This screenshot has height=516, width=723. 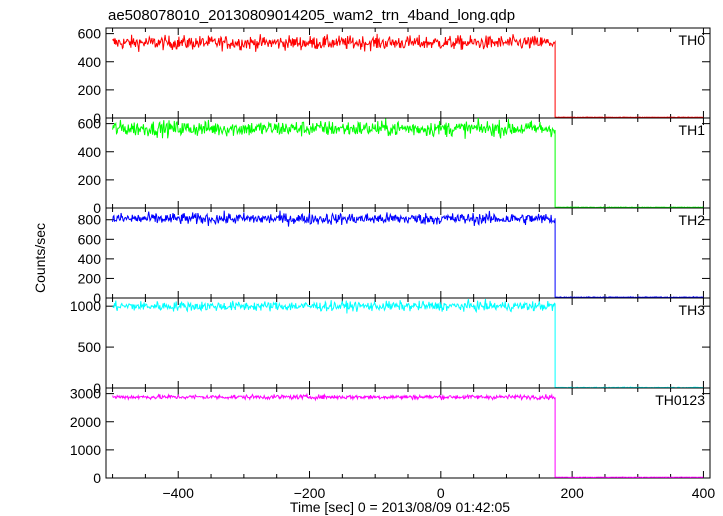 What do you see at coordinates (85, 394) in the screenshot?
I see `y-tick-label: 3000` at bounding box center [85, 394].